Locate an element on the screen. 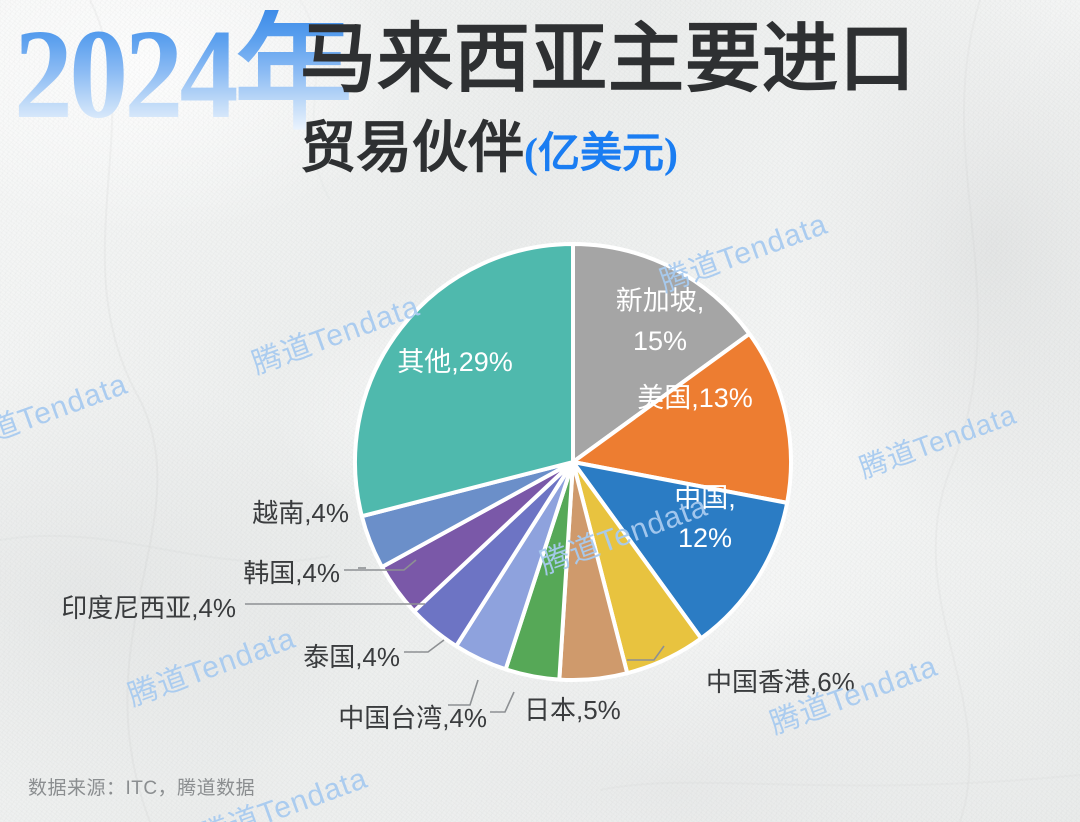  pie-slice-label: 中国, 12% is located at coordinates (705, 518).